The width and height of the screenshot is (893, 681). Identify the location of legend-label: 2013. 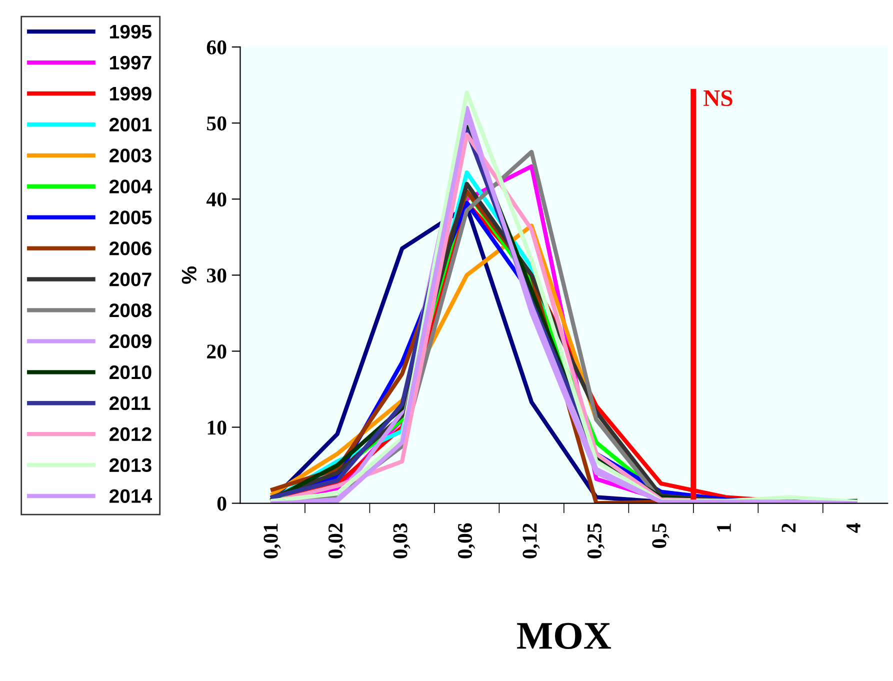
(131, 465).